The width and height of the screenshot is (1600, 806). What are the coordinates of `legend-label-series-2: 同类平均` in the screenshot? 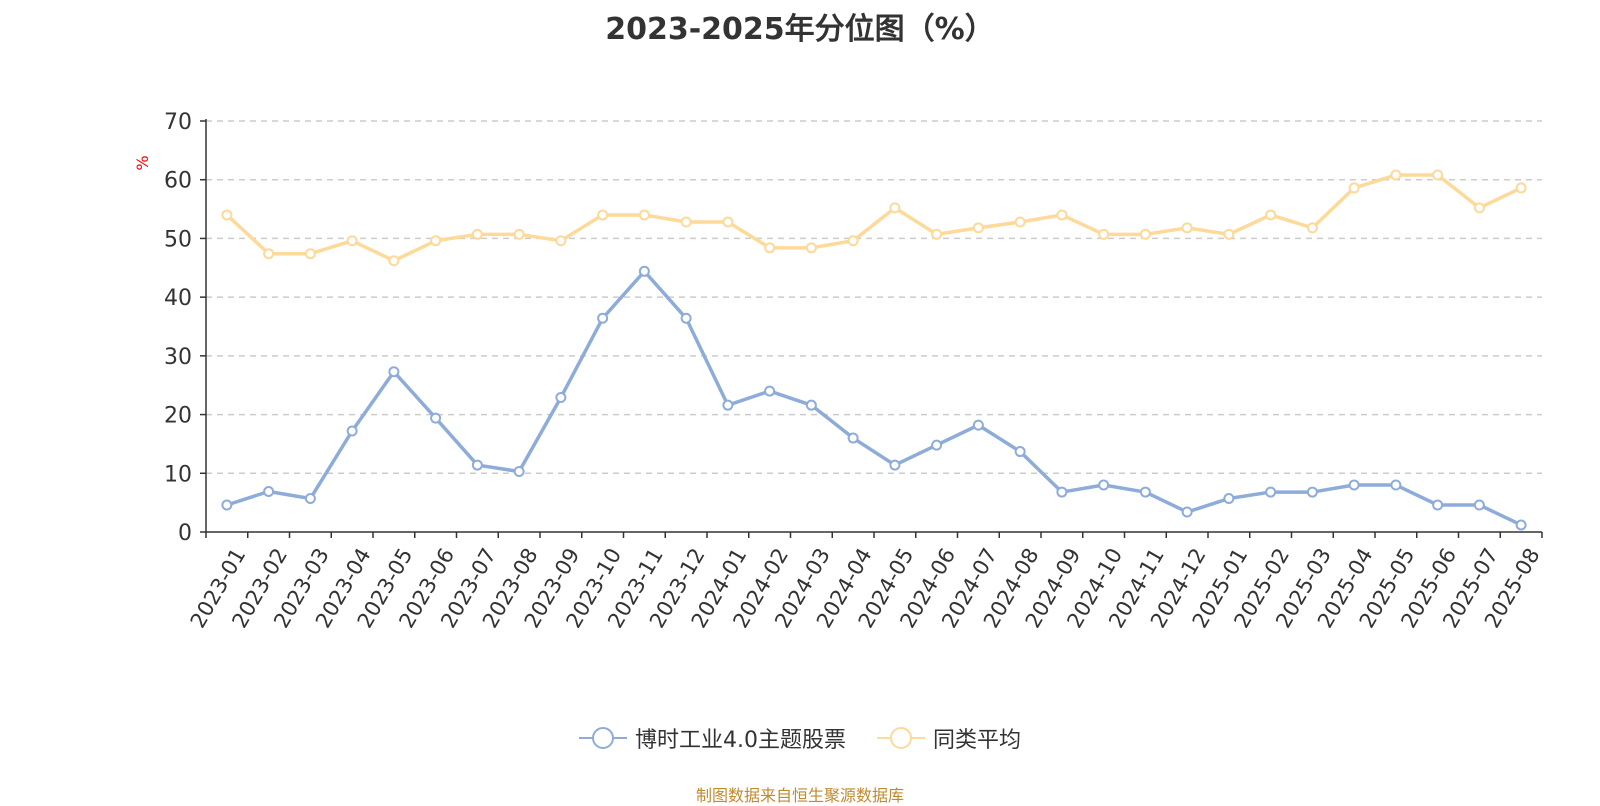 It's located at (976, 740).